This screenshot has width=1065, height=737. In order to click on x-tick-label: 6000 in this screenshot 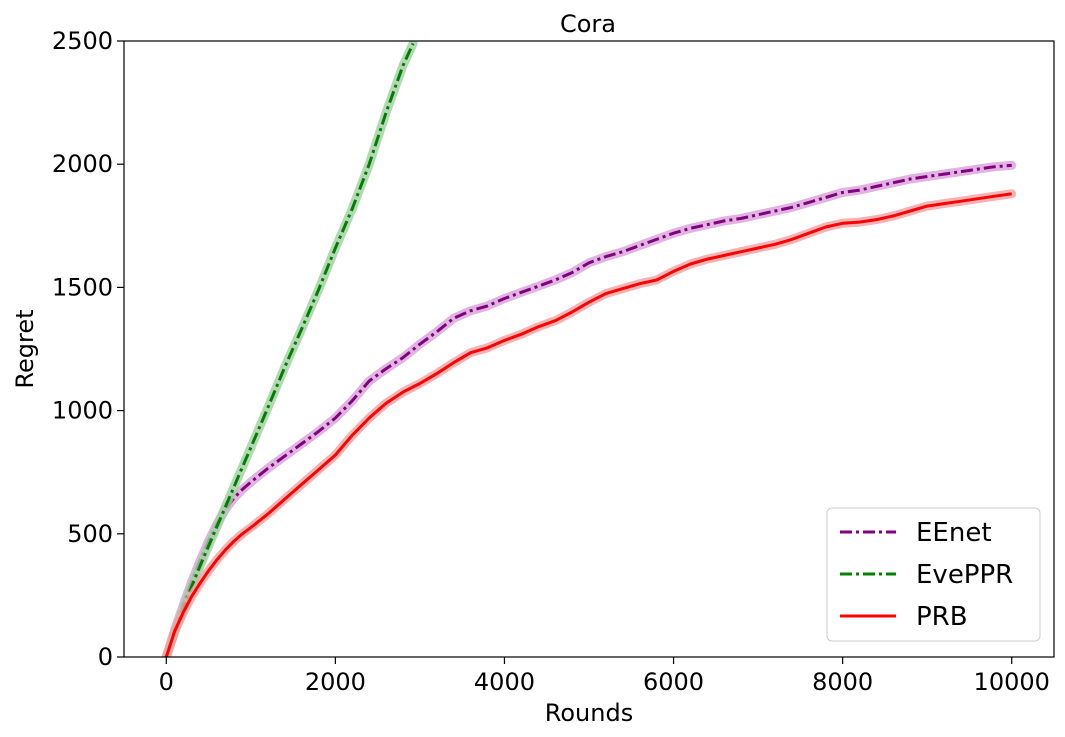, I will do `click(673, 682)`.